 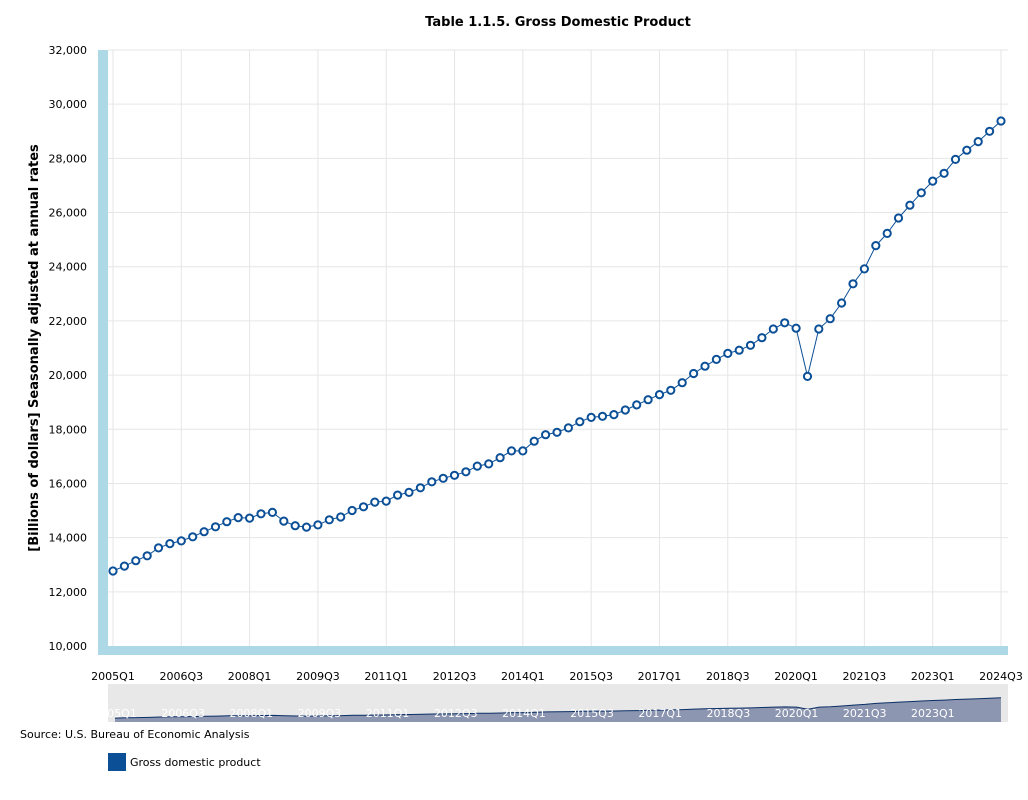 What do you see at coordinates (553, 650) in the screenshot?
I see `x-axis-band` at bounding box center [553, 650].